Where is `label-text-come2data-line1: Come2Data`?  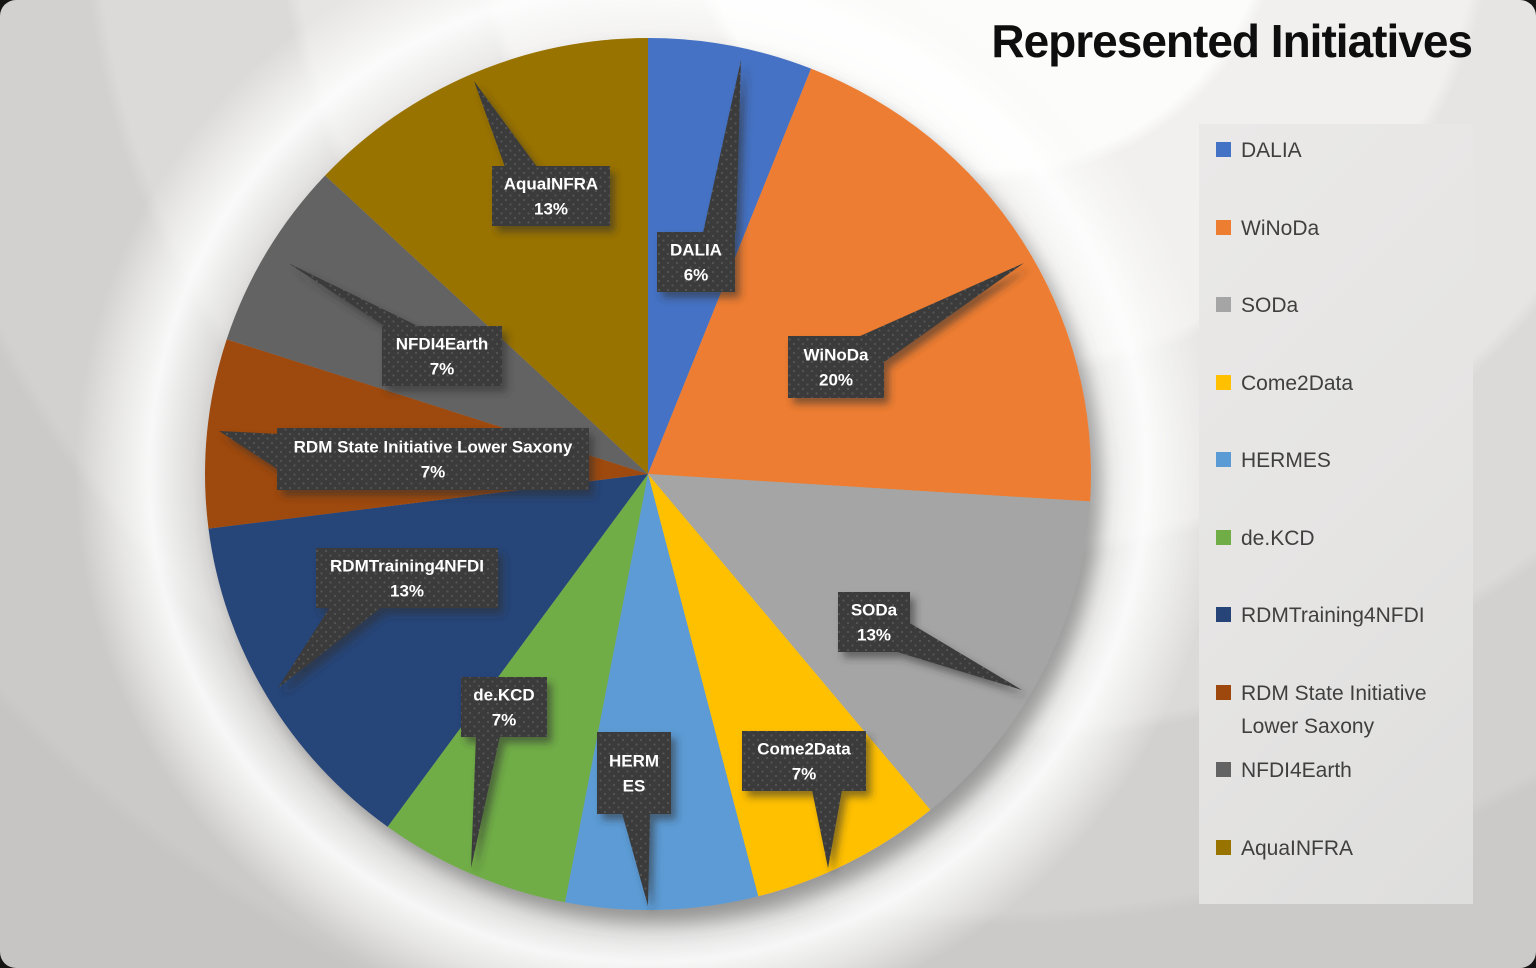 label-text-come2data-line1: Come2Data is located at coordinates (804, 749).